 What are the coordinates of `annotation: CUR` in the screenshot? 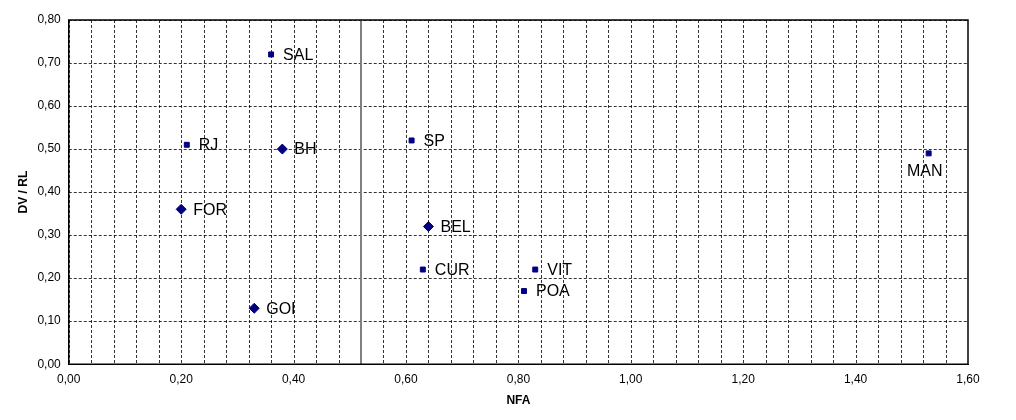 It's located at (452, 269).